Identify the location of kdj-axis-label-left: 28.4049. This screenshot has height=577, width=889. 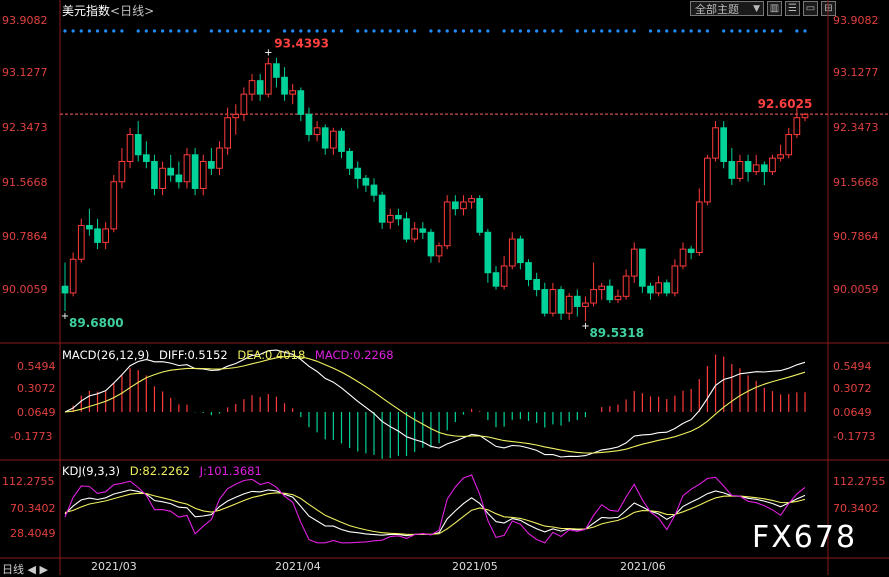
(33, 533).